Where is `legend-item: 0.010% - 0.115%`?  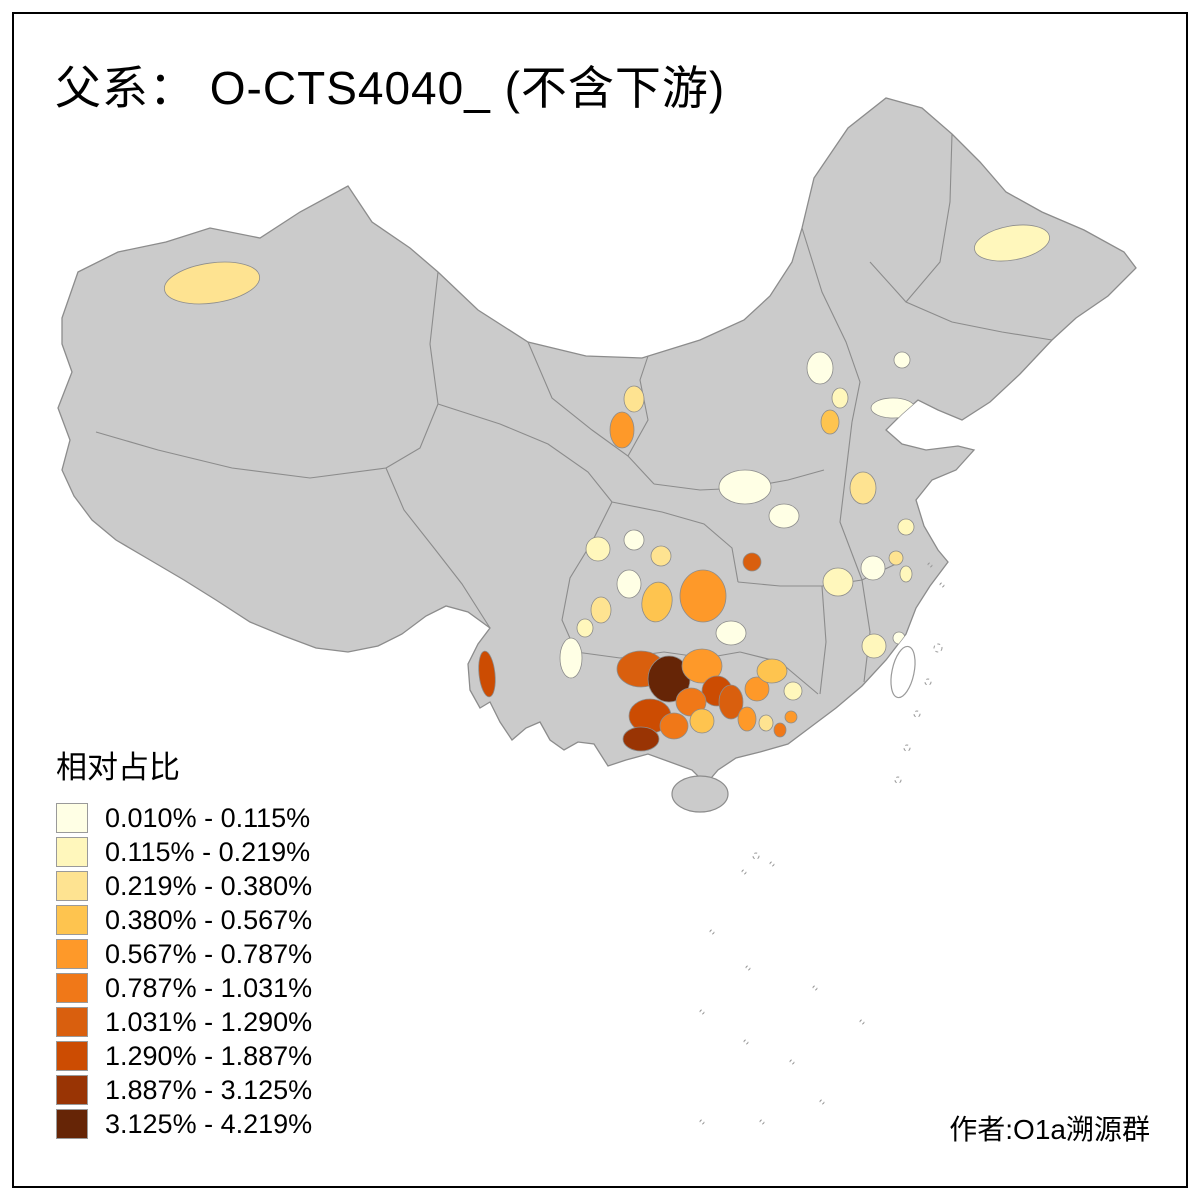
legend-item: 0.010% - 0.115% is located at coordinates (184, 818).